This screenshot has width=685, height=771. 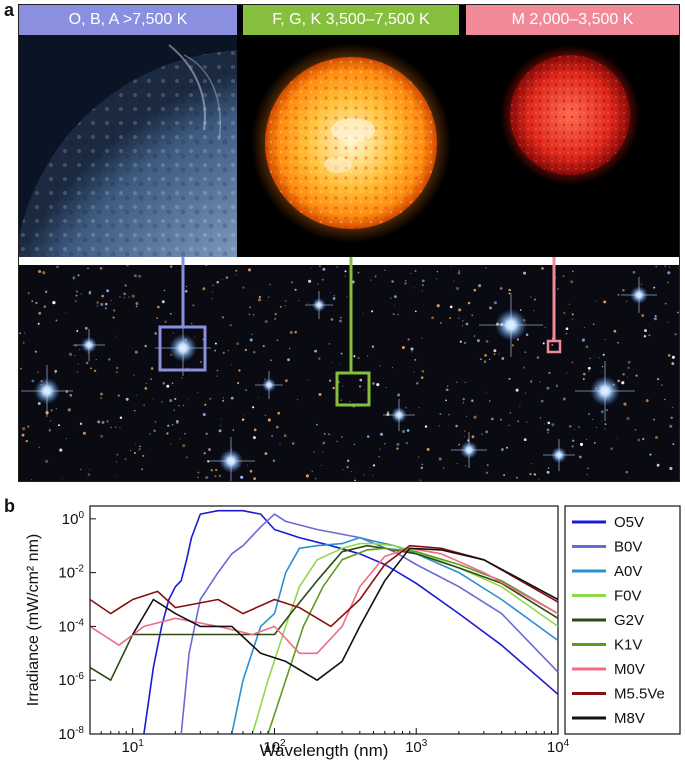 What do you see at coordinates (628, 645) in the screenshot?
I see `legend-label: K1V` at bounding box center [628, 645].